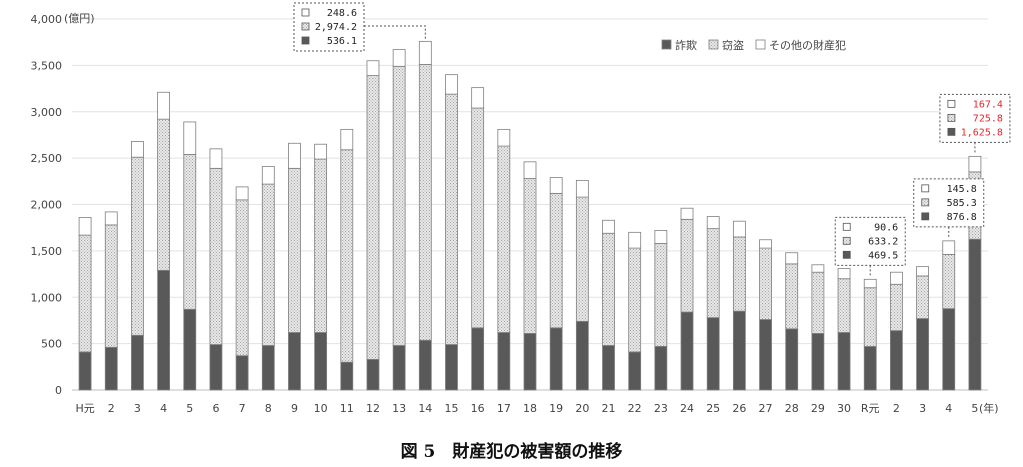  Describe the element at coordinates (989, 408) in the screenshot. I see `x-axis-unit: (年)` at that location.